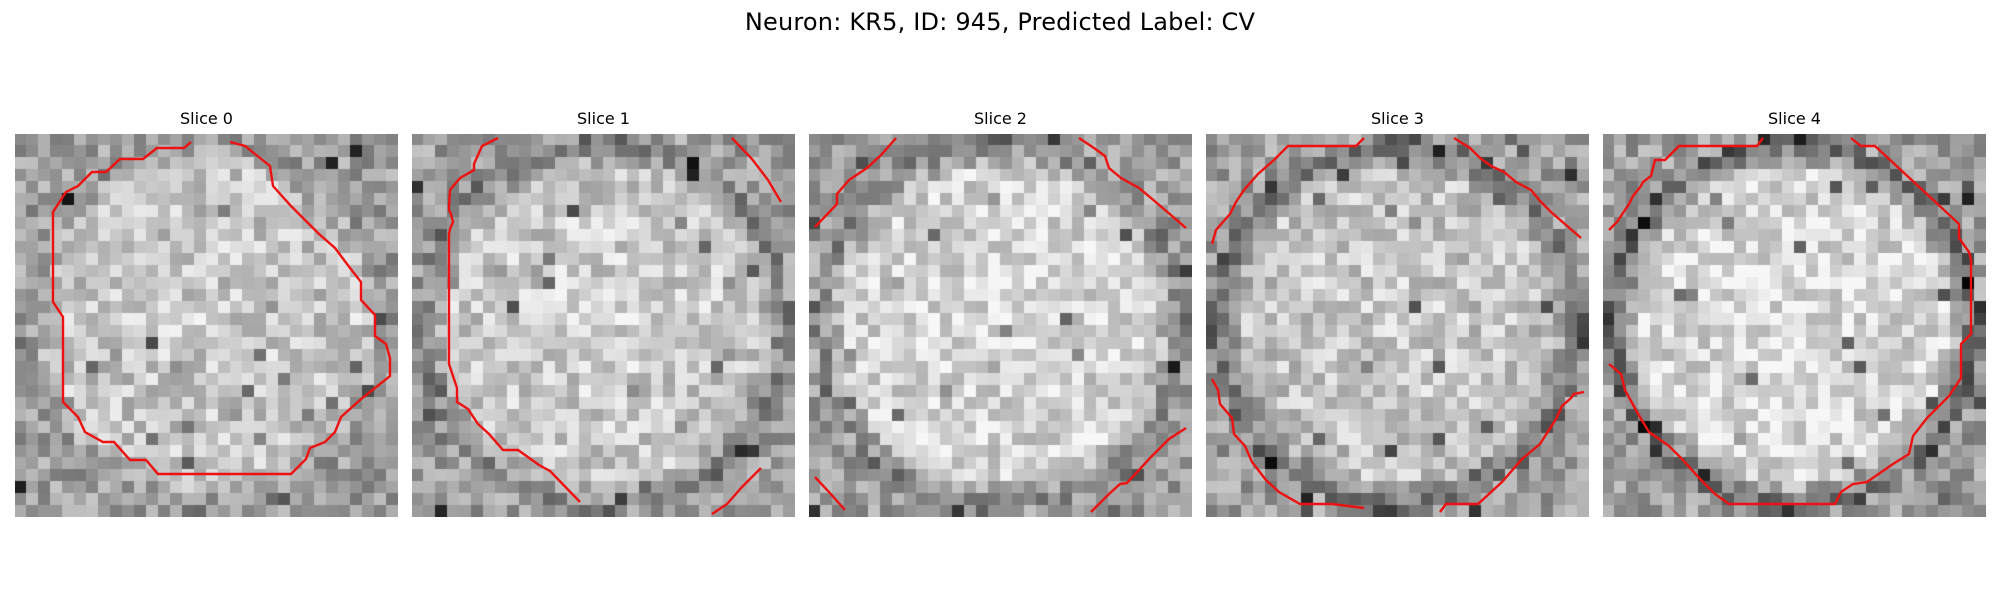  I want to click on slice-panel-2: Slice 2, so click(1000, 312).